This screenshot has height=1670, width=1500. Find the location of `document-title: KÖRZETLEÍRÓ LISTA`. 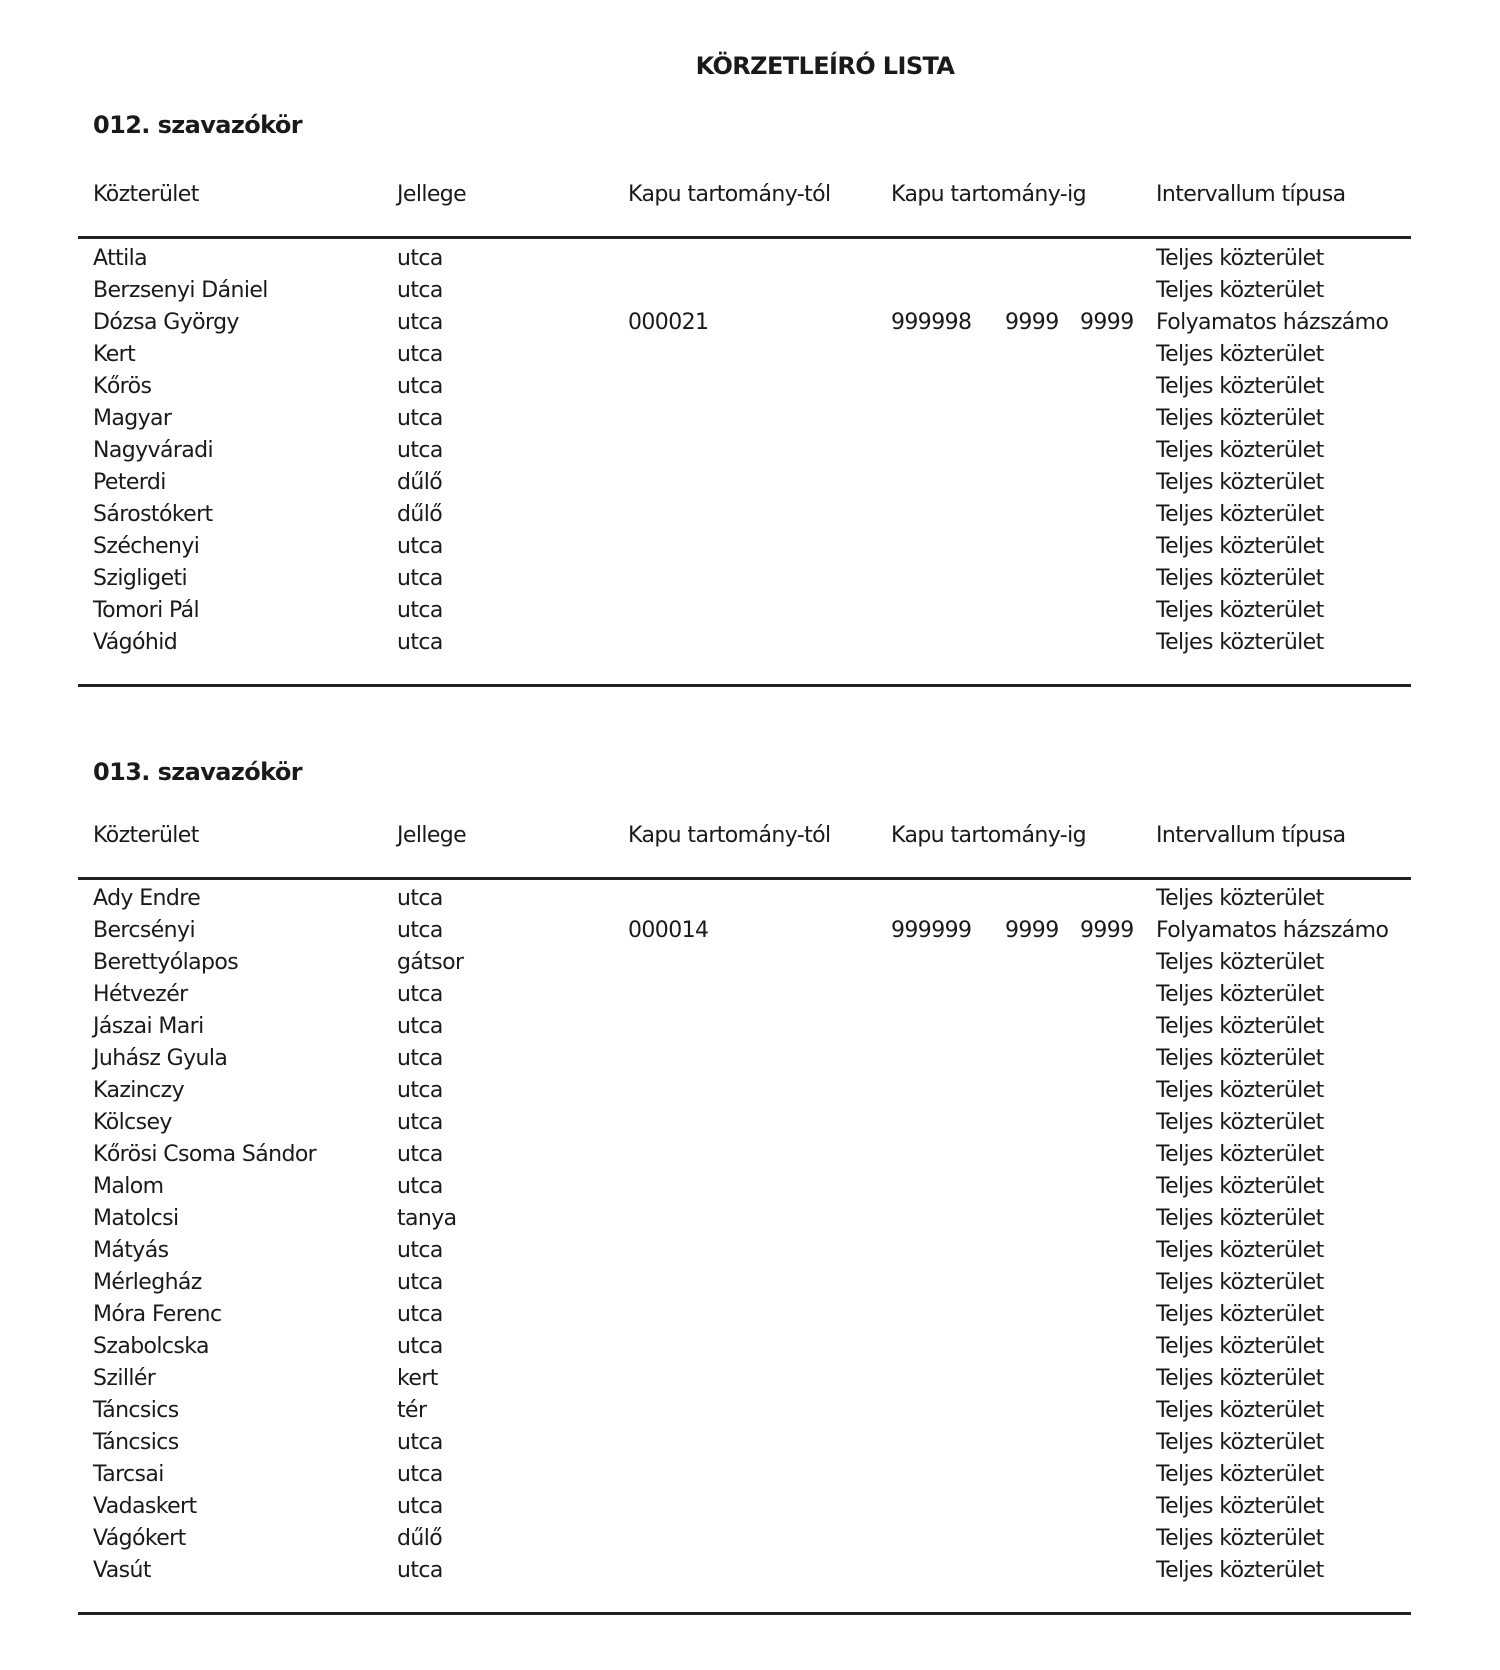

document-title: KÖRZETLEÍRÓ LISTA is located at coordinates (825, 66).